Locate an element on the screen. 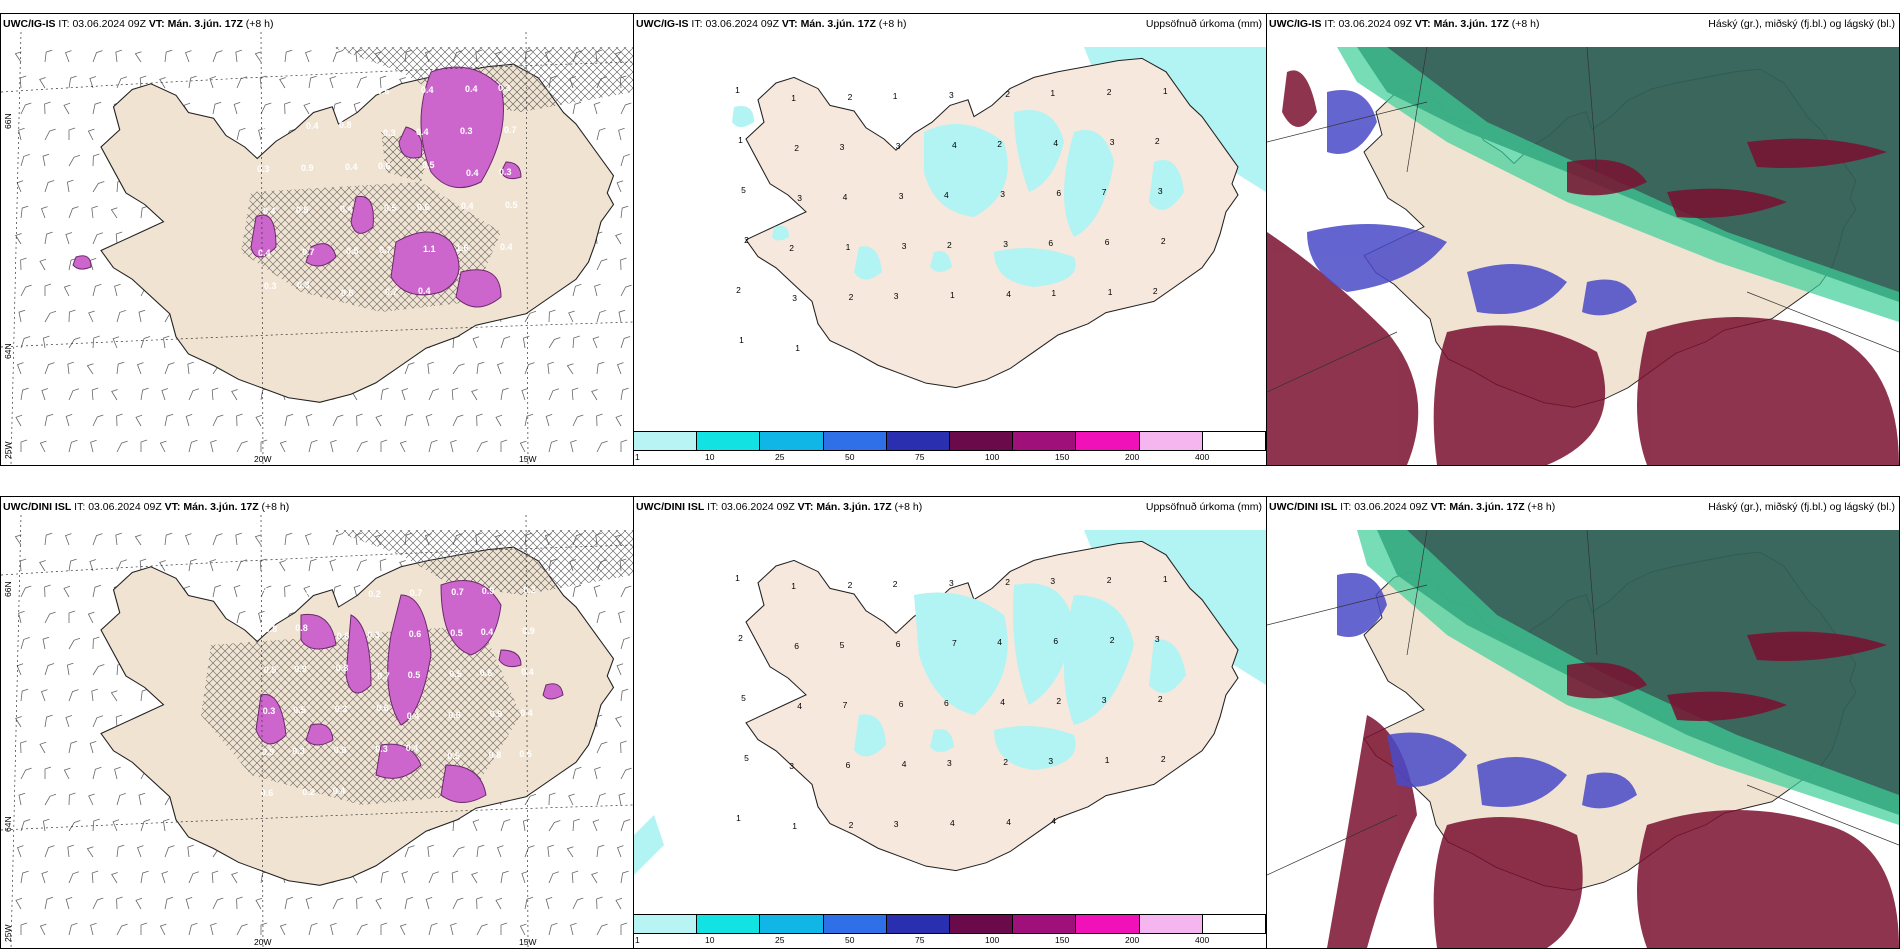 Image resolution: width=1900 pixels, height=950 pixels. value-label: 0.6 is located at coordinates (486, 673).